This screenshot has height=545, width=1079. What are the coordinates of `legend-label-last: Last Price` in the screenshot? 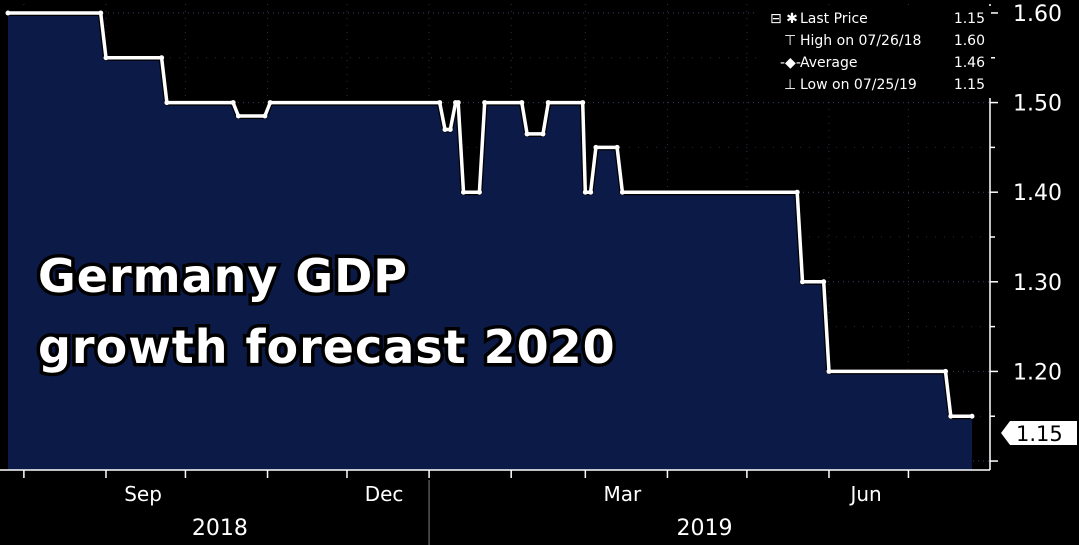 It's located at (834, 19).